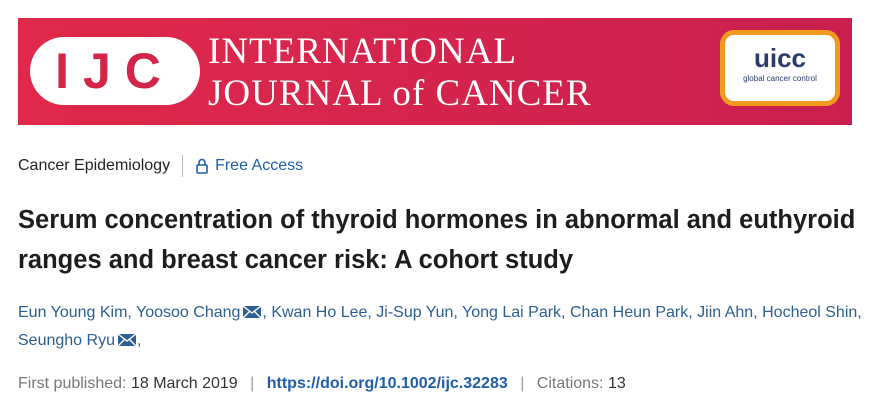 This screenshot has height=407, width=894. I want to click on section-link: Cancer Epidemiology, so click(94, 165).